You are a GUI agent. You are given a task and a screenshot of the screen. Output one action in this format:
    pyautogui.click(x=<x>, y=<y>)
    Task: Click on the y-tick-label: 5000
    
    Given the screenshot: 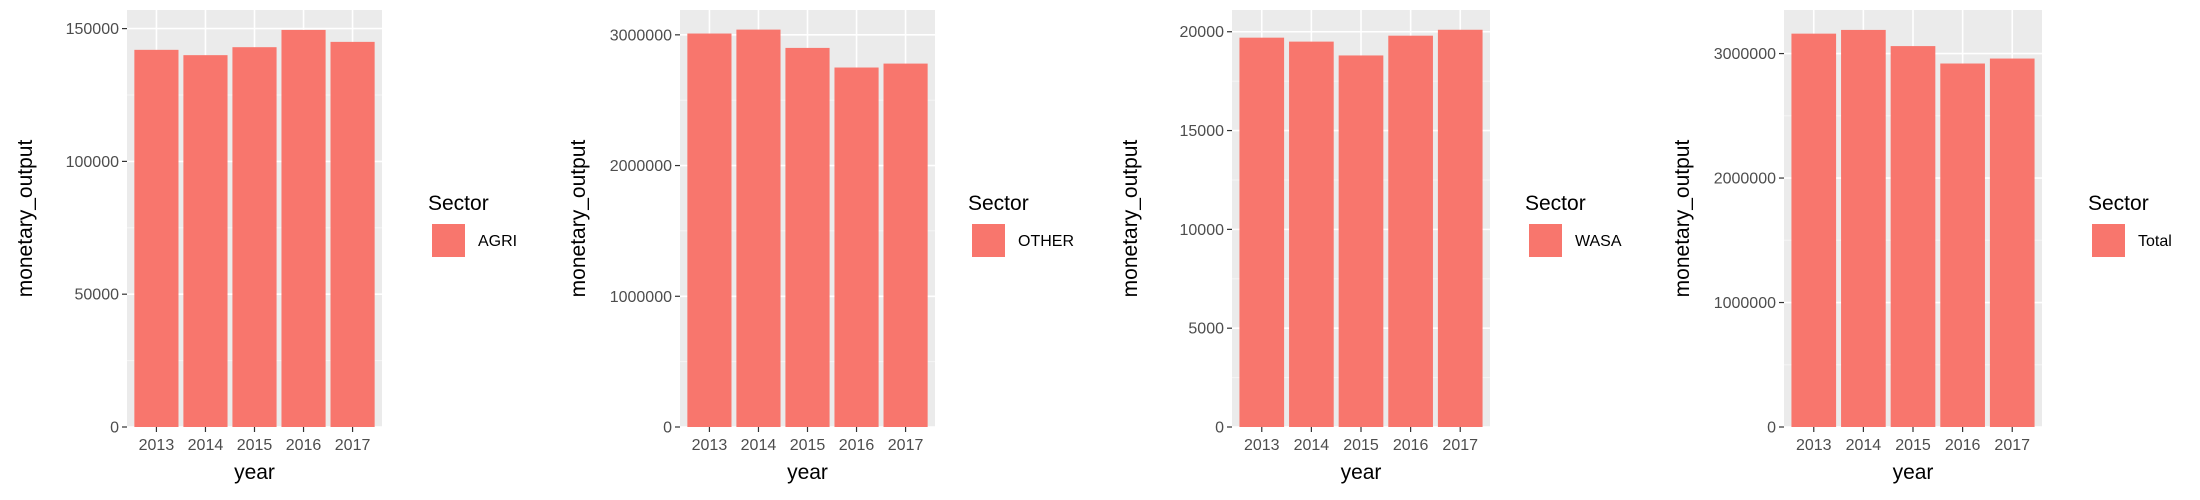 What is the action you would take?
    pyautogui.click(x=1206, y=329)
    